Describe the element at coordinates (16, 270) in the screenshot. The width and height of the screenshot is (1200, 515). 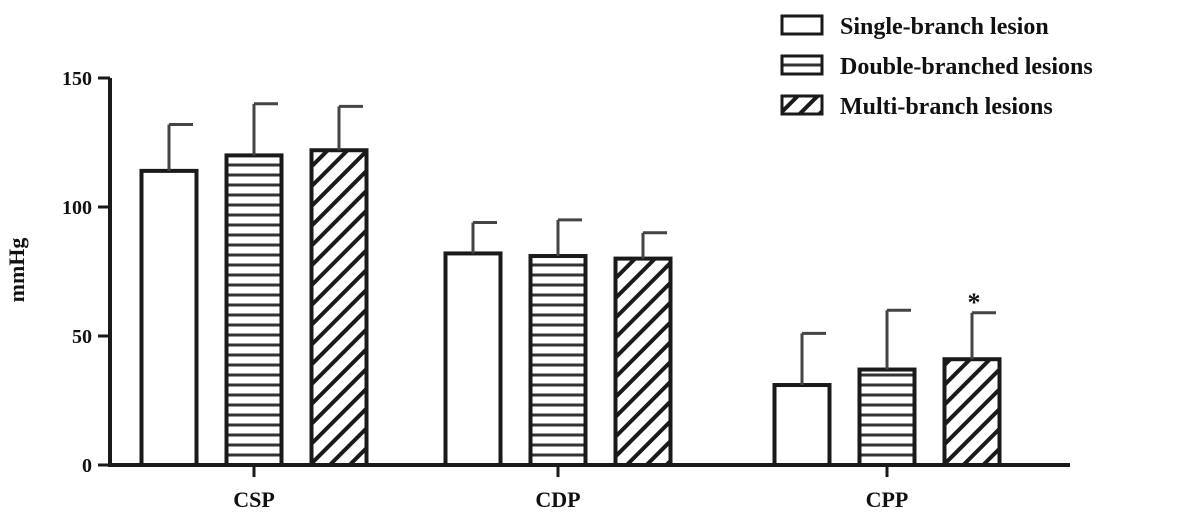
I see `y-axis-label: mmHg` at that location.